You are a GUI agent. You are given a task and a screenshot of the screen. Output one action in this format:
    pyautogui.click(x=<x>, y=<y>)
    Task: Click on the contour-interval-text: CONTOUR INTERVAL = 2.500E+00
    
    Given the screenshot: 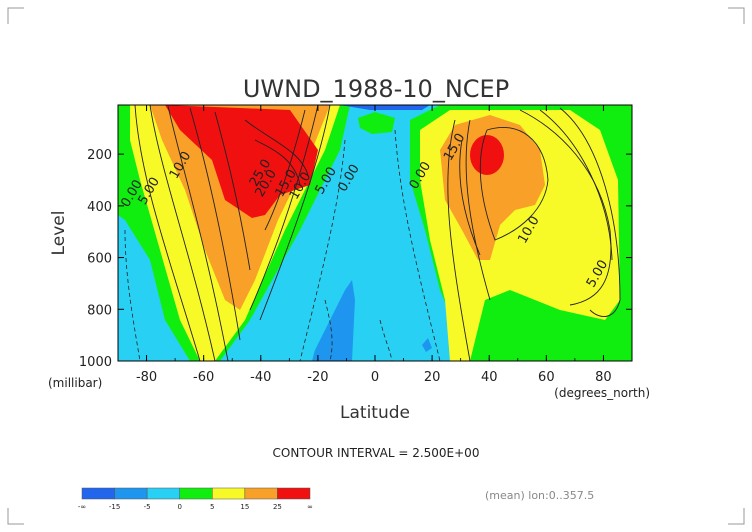 What is the action you would take?
    pyautogui.click(x=376, y=453)
    